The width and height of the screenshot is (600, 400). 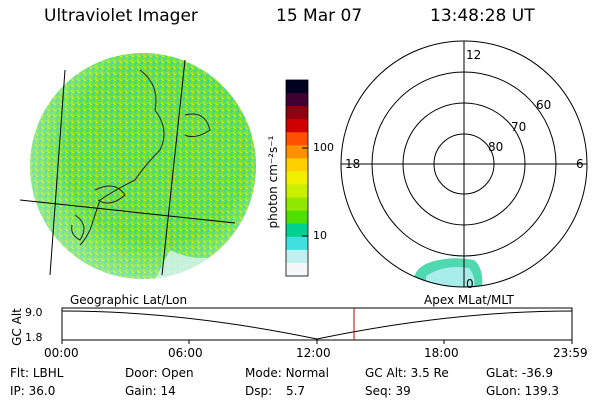 I want to click on status-glat-label: GLat:, so click(x=502, y=373).